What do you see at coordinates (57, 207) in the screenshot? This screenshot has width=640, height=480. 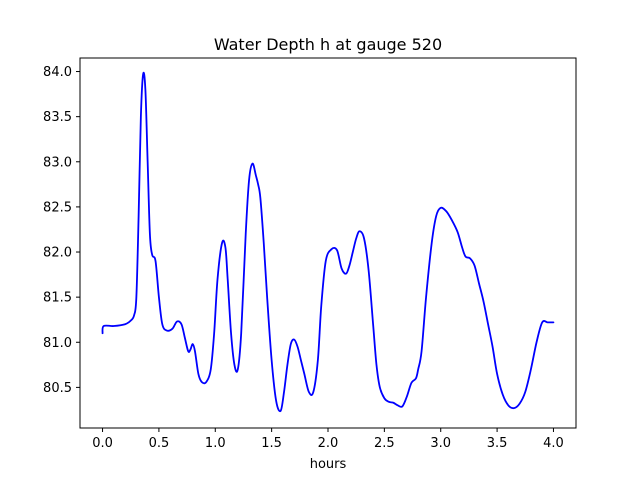 I see `y-tick-label: 82.5` at bounding box center [57, 207].